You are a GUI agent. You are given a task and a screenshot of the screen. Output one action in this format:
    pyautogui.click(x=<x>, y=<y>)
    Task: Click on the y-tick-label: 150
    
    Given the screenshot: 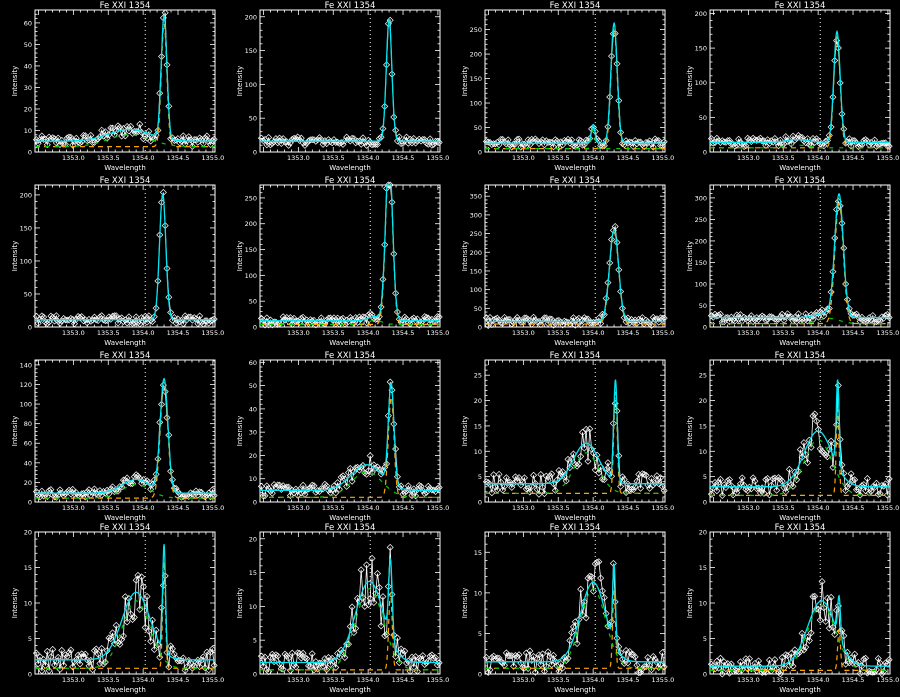 What is the action you would take?
    pyautogui.click(x=26, y=228)
    